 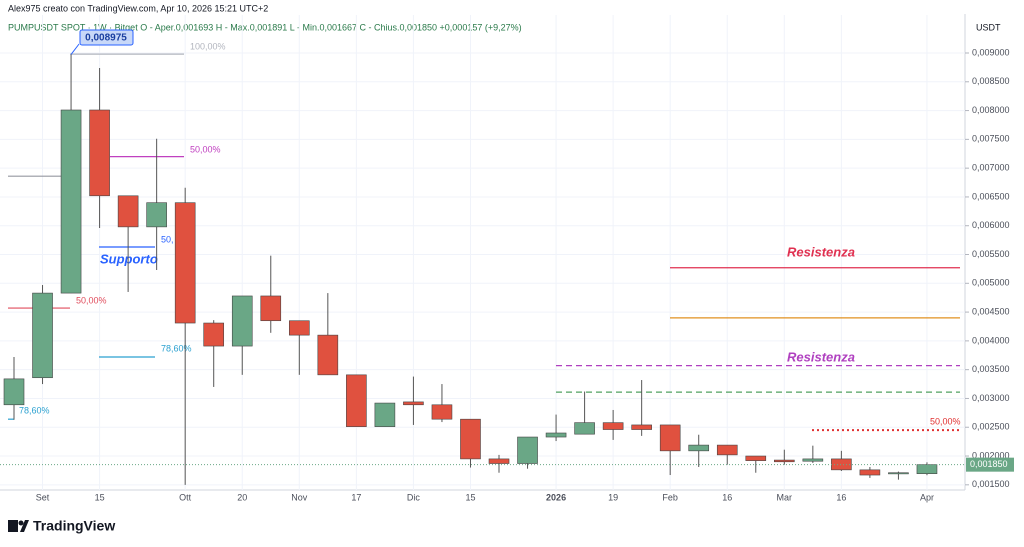 I want to click on x-tick-label: Set, so click(x=43, y=497).